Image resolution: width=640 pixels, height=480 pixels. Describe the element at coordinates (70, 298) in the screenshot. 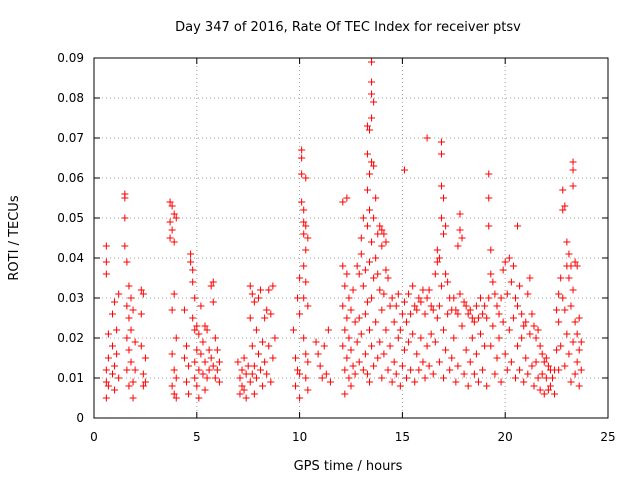

I see `y-tick-label: 0.03` at that location.